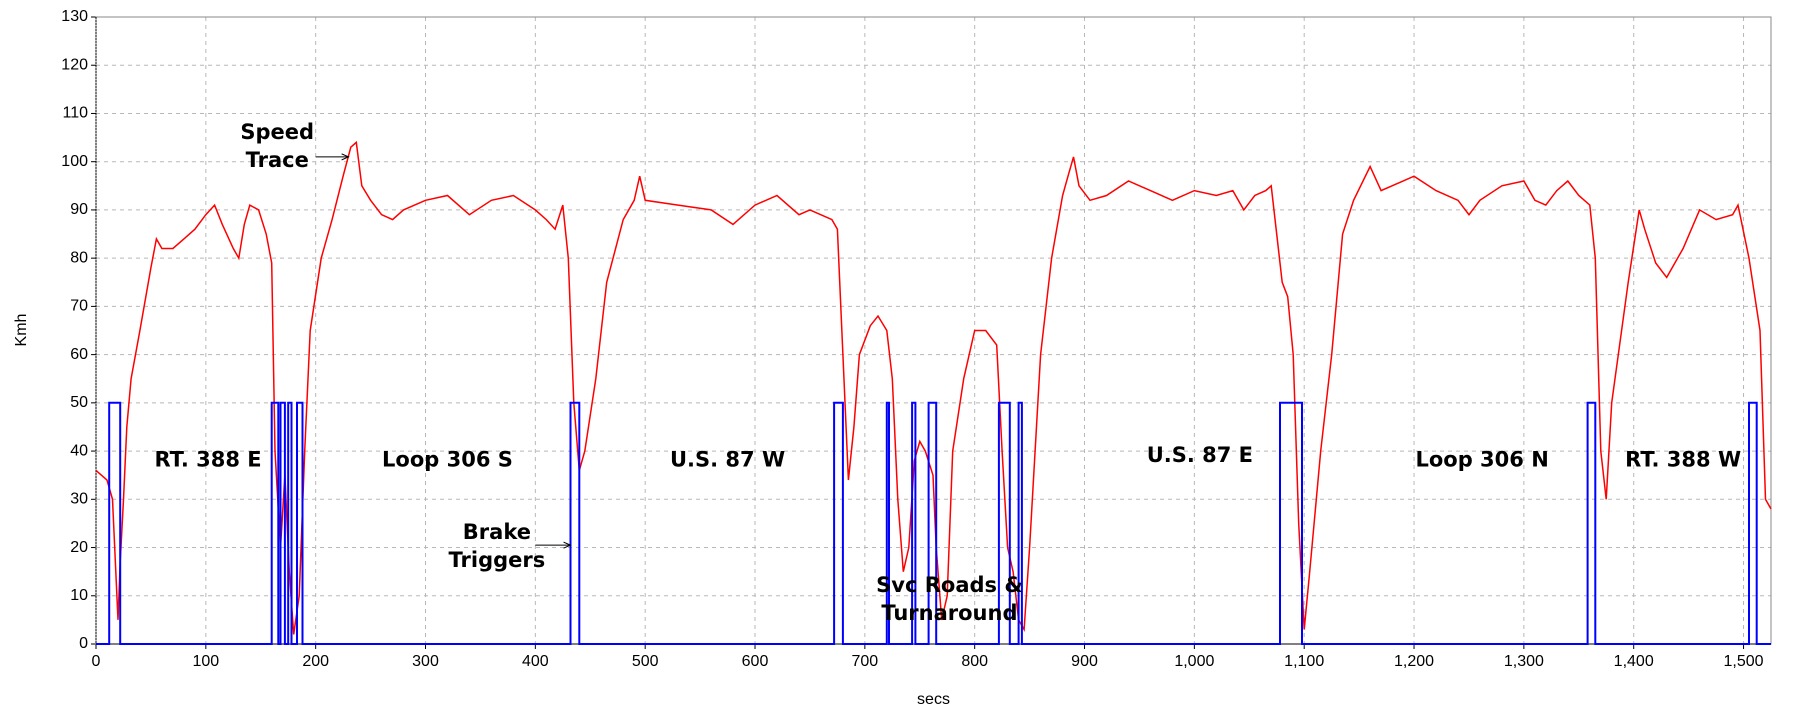 Image resolution: width=1811 pixels, height=712 pixels. I want to click on x-tick-label: 0, so click(96, 661).